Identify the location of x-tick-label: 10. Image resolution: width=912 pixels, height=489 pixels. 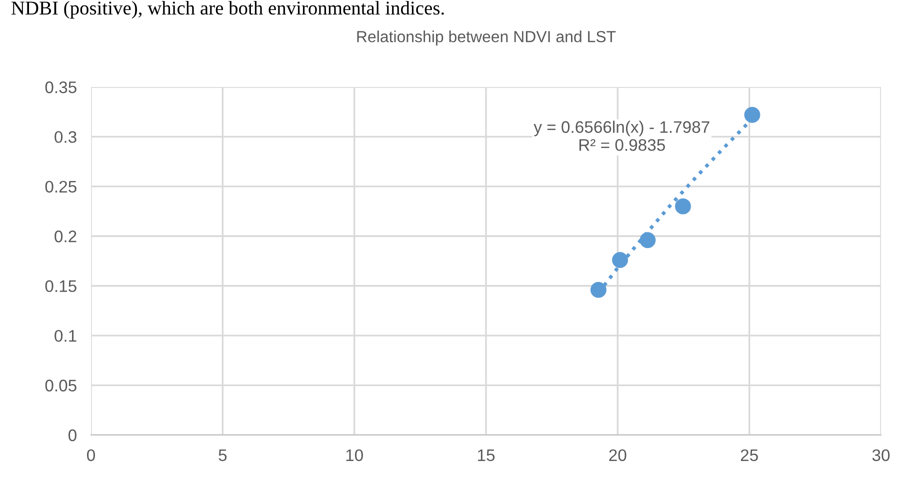
(354, 455).